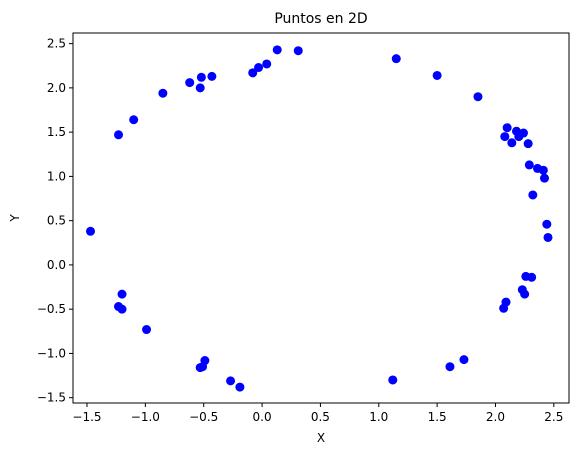  I want to click on x-tick-label: 1.5, so click(437, 417).